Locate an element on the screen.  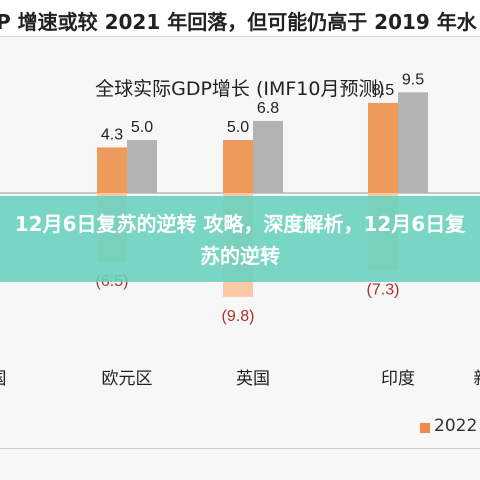
data-label-1-3: 8.5 is located at coordinates (383, 90).